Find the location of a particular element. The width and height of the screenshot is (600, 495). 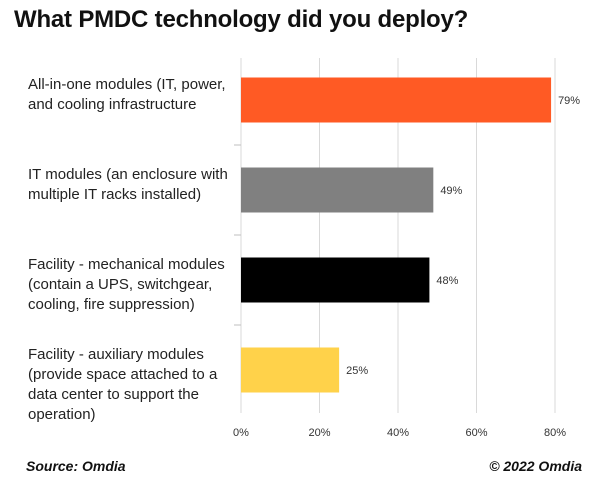

category-label-line: Facility - mechanical modules is located at coordinates (126, 264).